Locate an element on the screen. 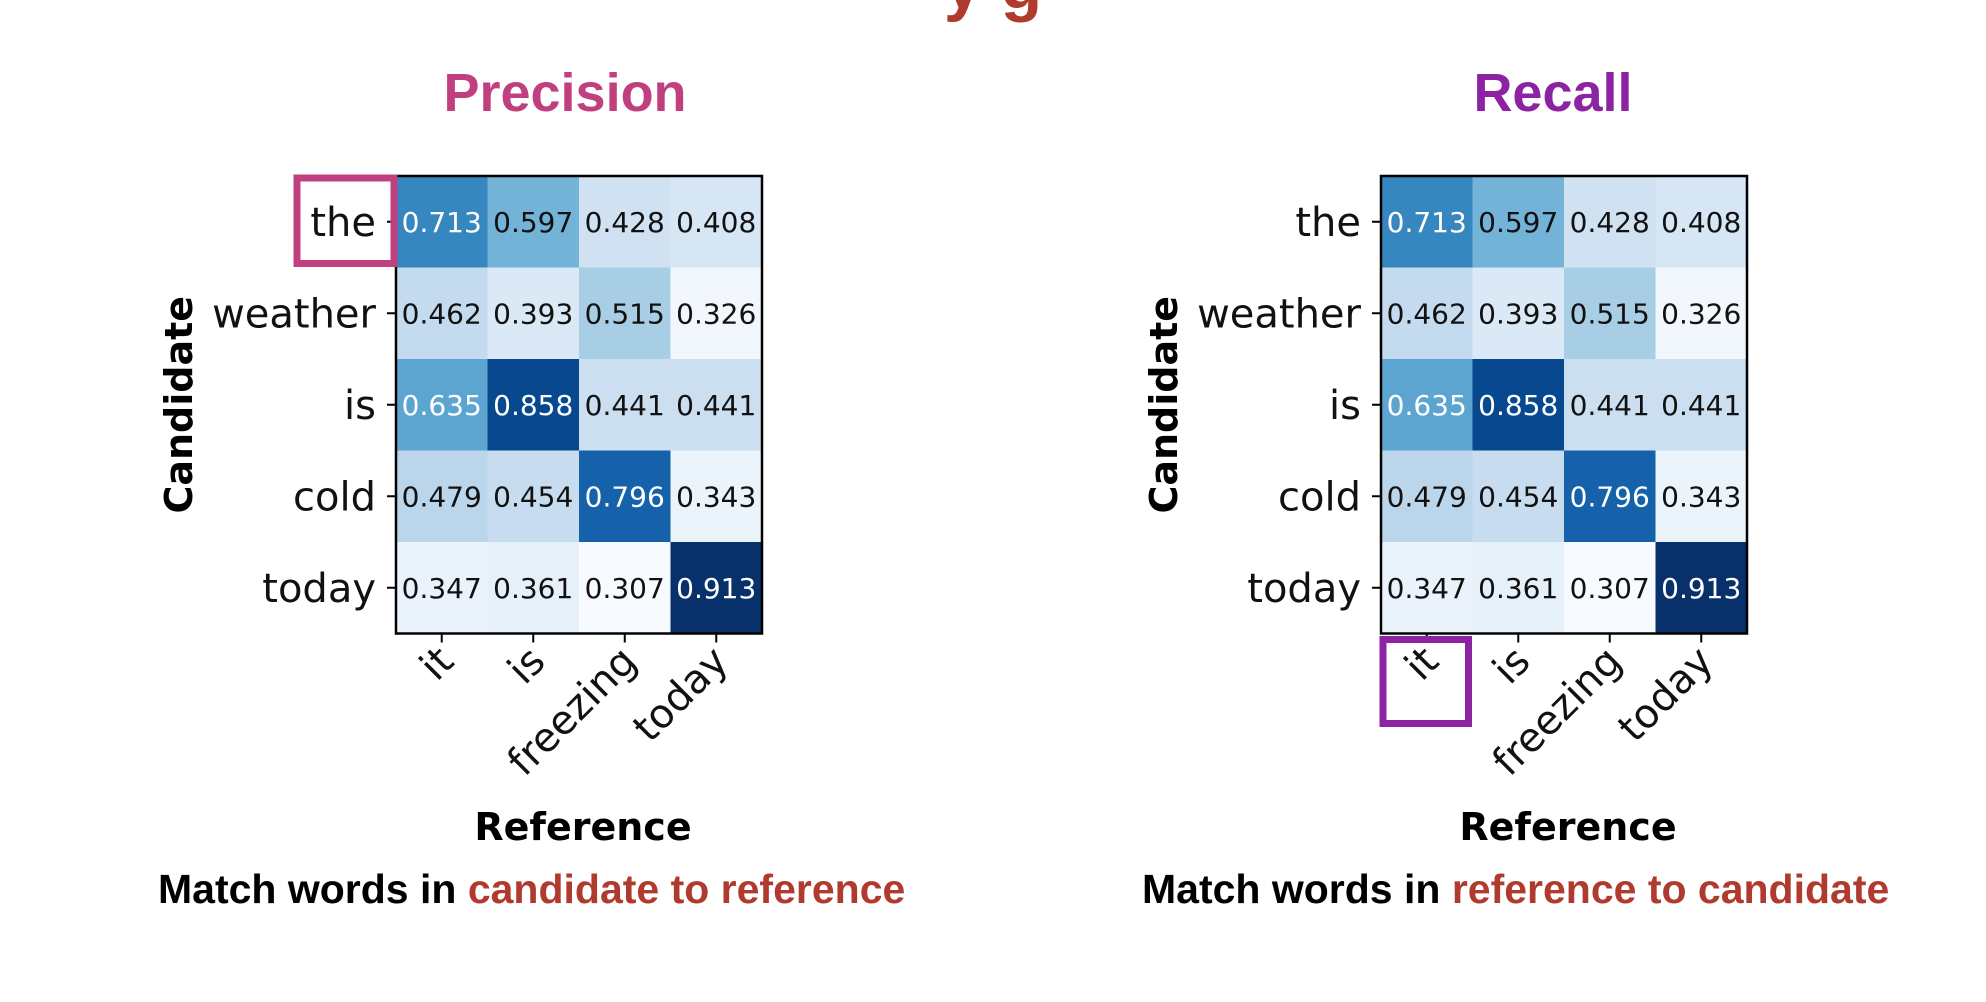  recall-caption: Match words in reference to candidate is located at coordinates (1515, 889).